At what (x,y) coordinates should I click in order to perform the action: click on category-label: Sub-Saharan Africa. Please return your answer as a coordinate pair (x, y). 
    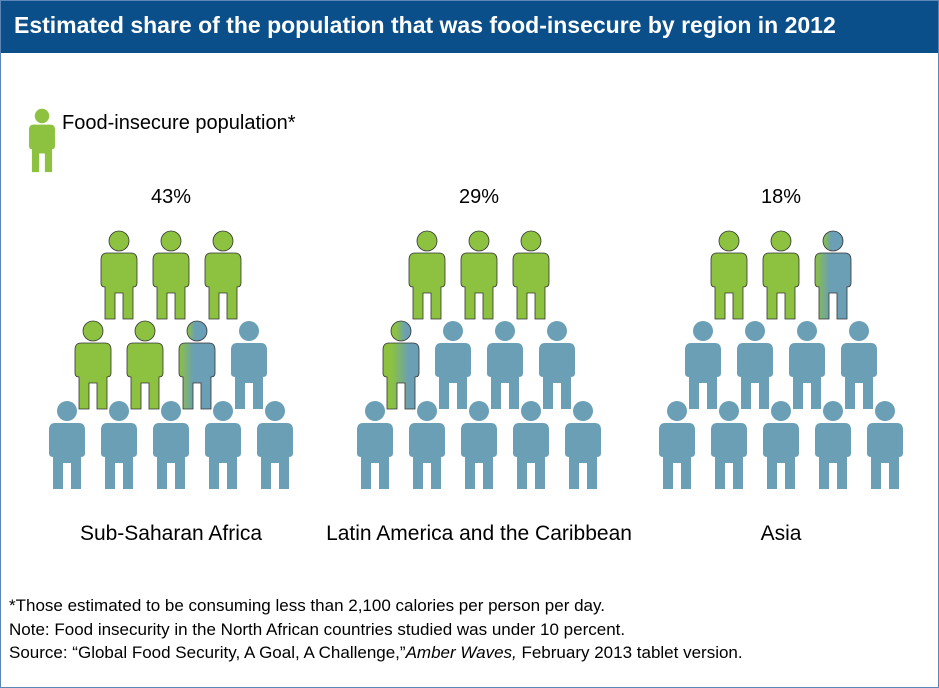
    Looking at the image, I should click on (171, 533).